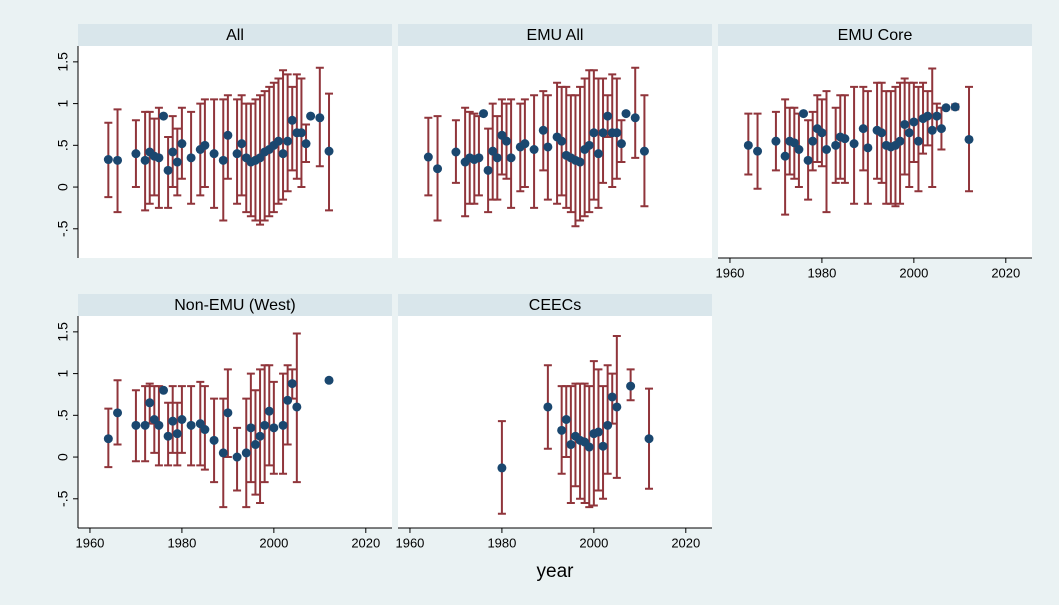 Image resolution: width=1059 pixels, height=605 pixels. I want to click on x-tick-label: 1980, so click(821, 272).